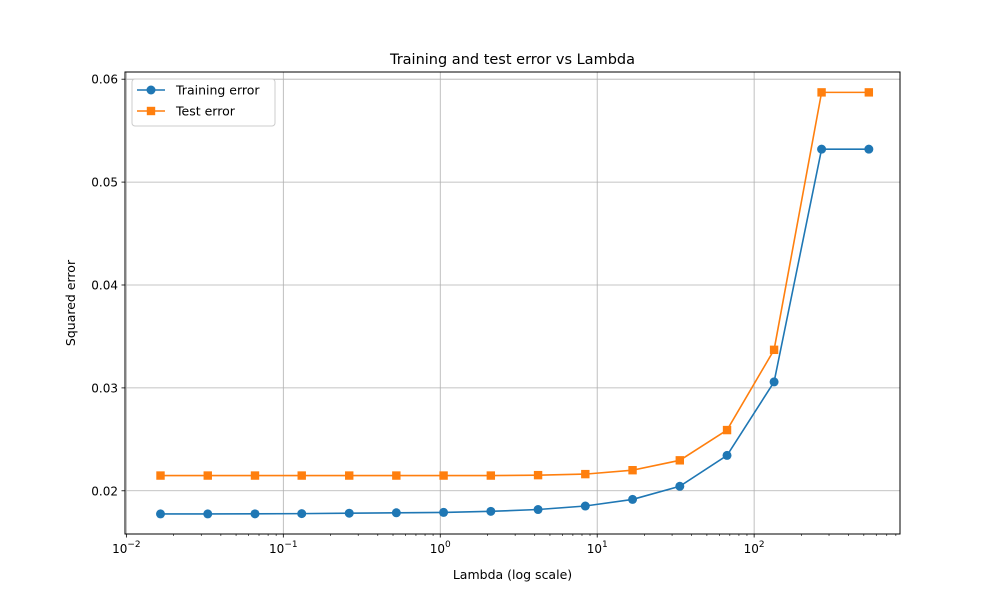  I want to click on x-tick-label-exponent: 0, so click(448, 545).